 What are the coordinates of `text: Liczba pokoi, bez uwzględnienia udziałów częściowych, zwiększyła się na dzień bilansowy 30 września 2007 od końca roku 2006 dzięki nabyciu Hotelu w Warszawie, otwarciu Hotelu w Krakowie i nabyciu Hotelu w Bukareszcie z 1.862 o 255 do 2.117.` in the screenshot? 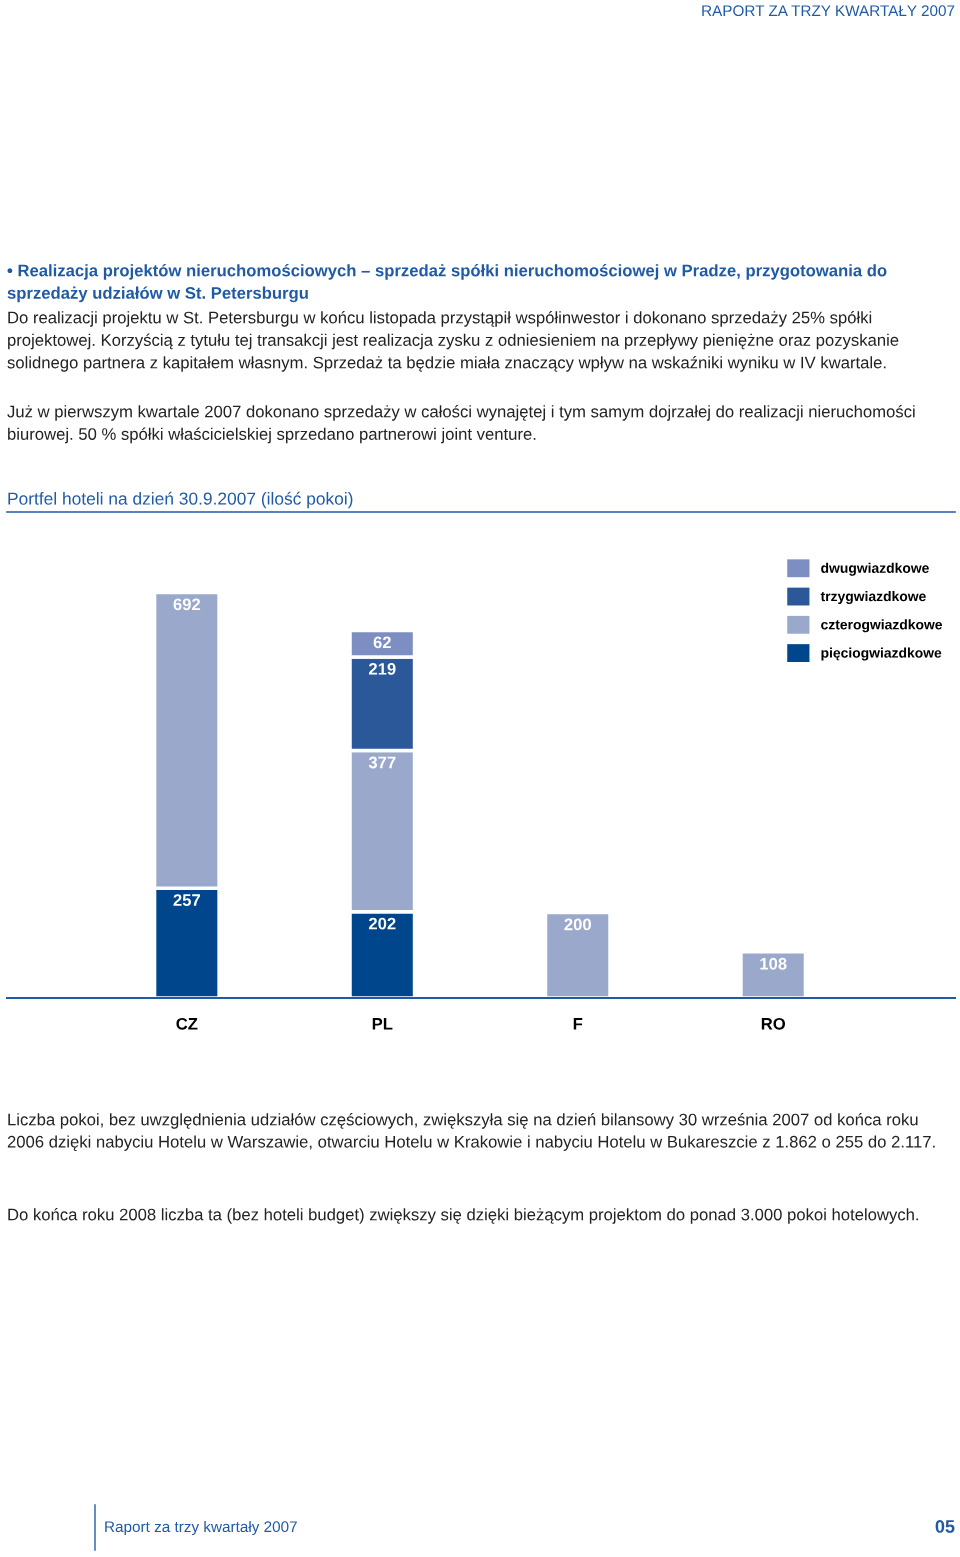 It's located at (471, 1132).